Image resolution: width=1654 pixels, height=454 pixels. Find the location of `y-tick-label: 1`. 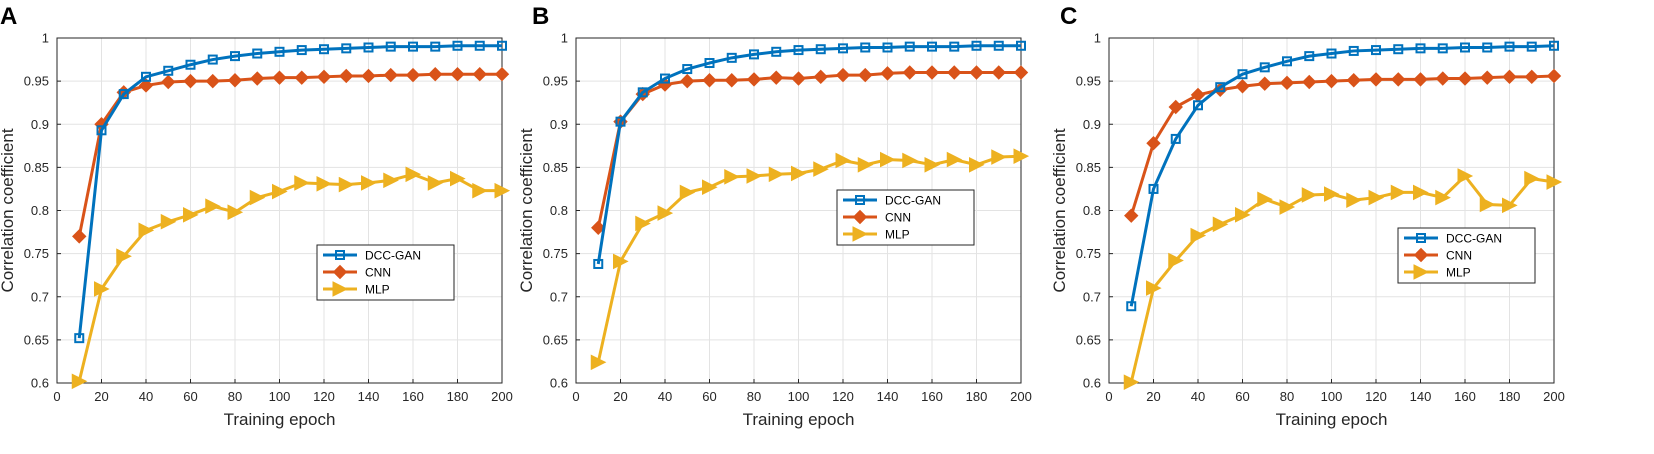

y-tick-label: 1 is located at coordinates (1097, 38).